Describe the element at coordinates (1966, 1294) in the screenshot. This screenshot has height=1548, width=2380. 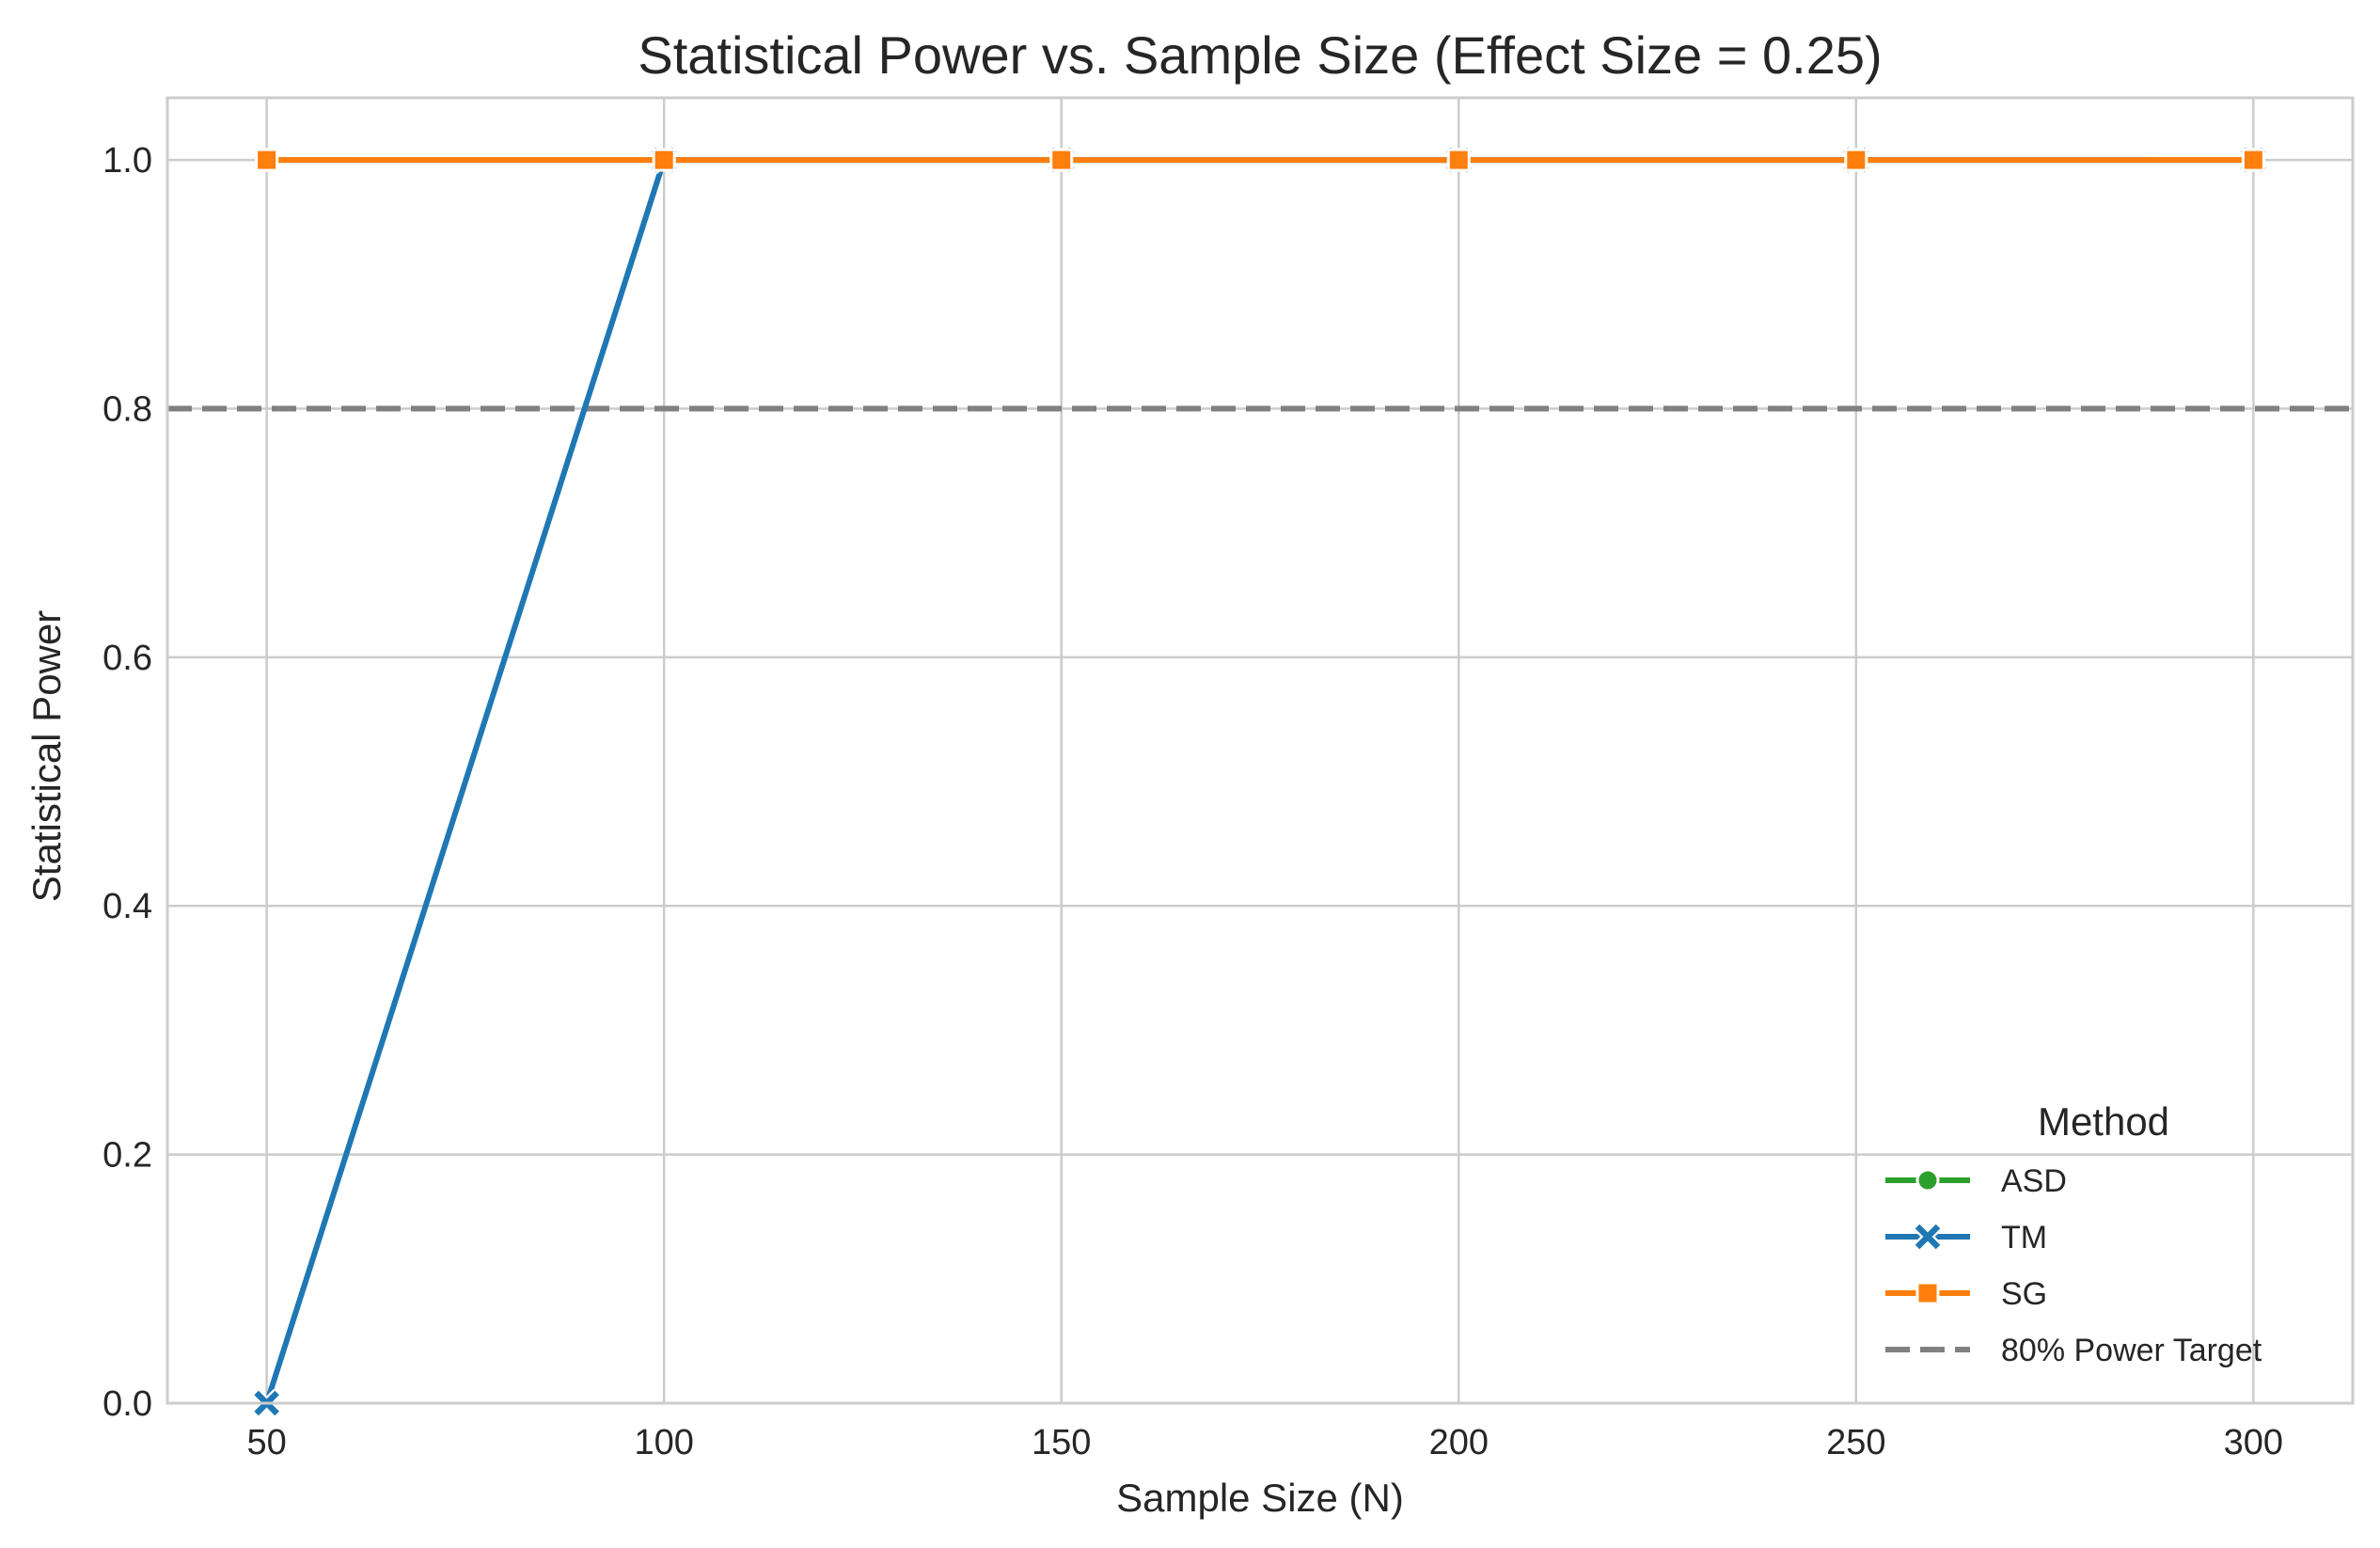
I see `legend-entry-sg: SG` at that location.